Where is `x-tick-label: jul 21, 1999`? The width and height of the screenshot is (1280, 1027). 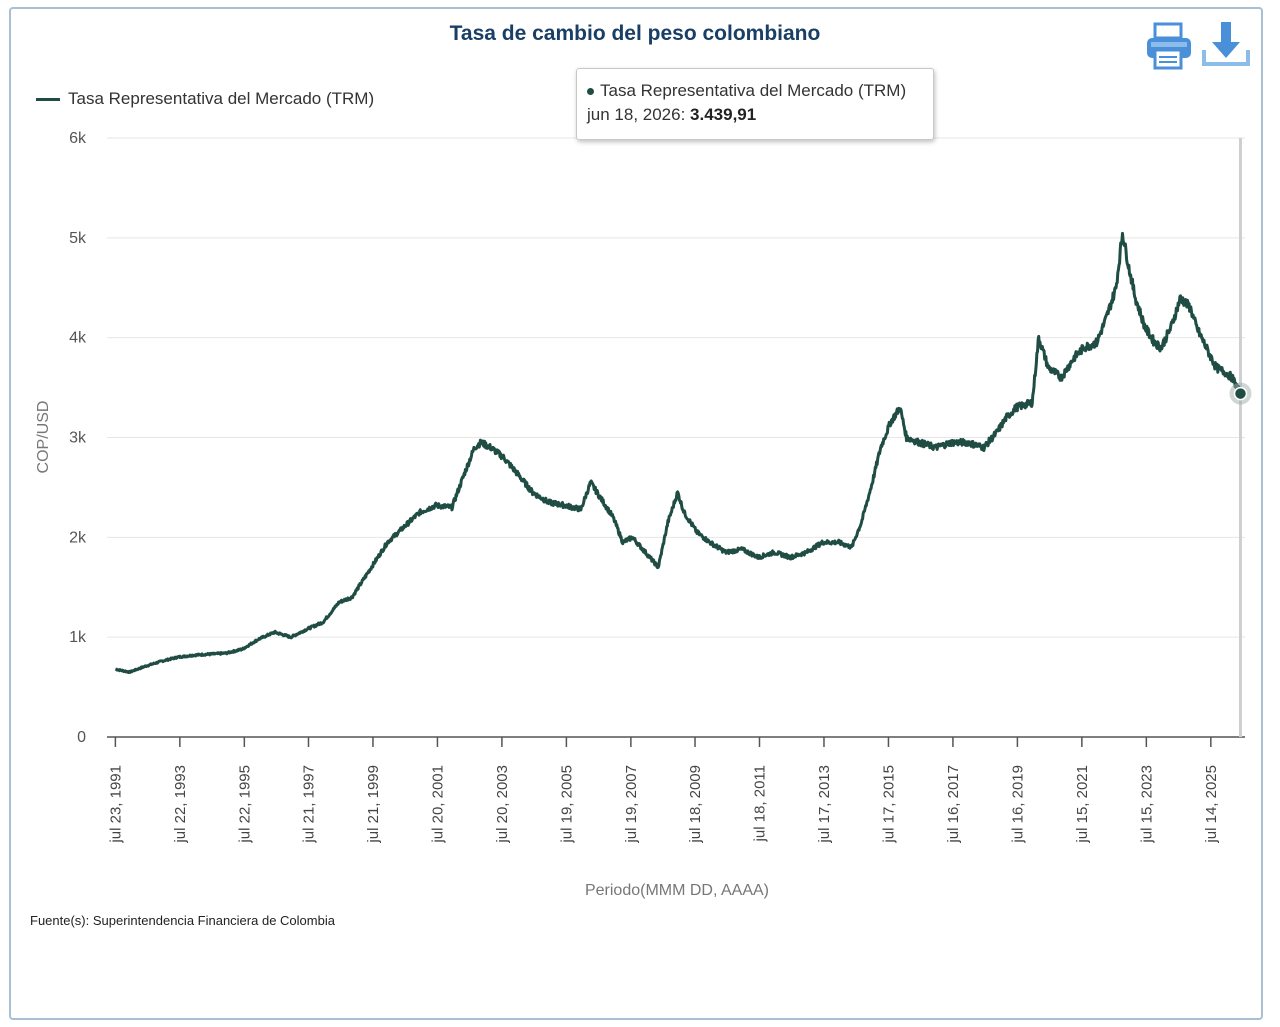 x-tick-label: jul 21, 1999 is located at coordinates (373, 804).